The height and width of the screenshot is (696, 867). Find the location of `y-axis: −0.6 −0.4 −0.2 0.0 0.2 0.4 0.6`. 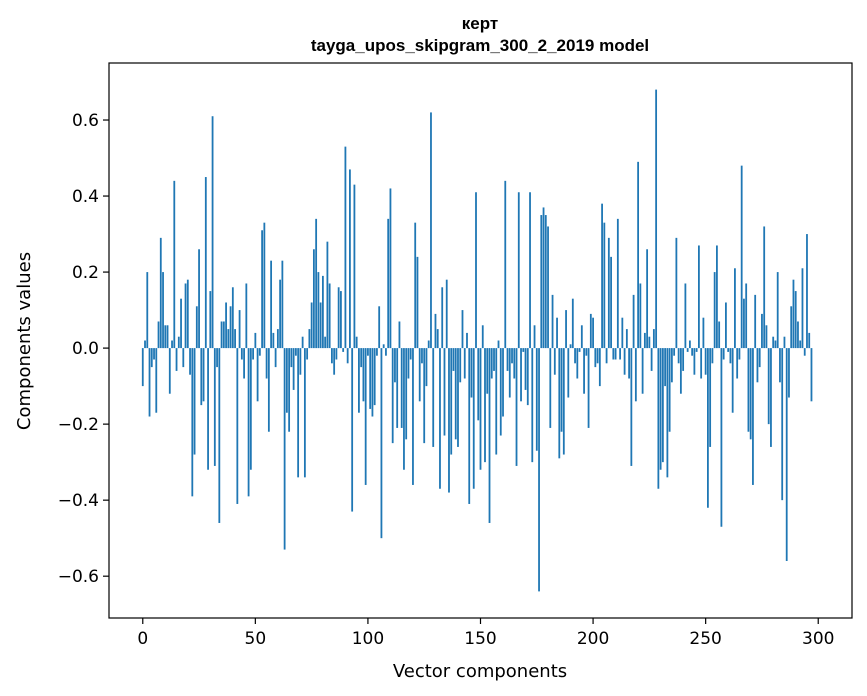

y-axis: −0.6 −0.4 −0.2 0.0 0.2 0.4 0.6 is located at coordinates (83, 349).